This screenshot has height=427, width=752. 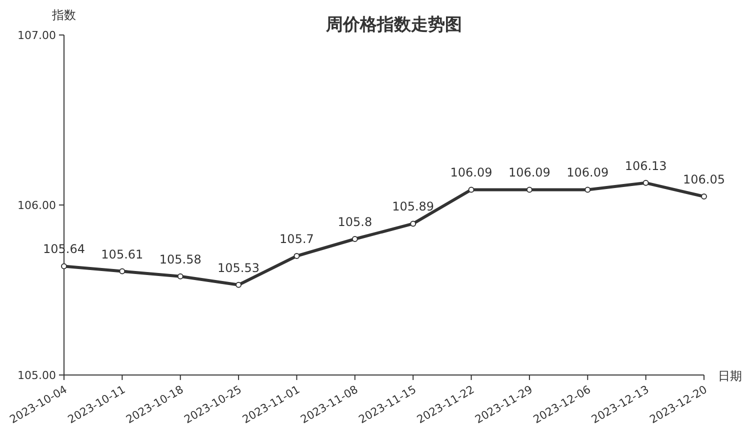 What do you see at coordinates (37, 35) in the screenshot?
I see `y-tick-label: 107.00` at bounding box center [37, 35].